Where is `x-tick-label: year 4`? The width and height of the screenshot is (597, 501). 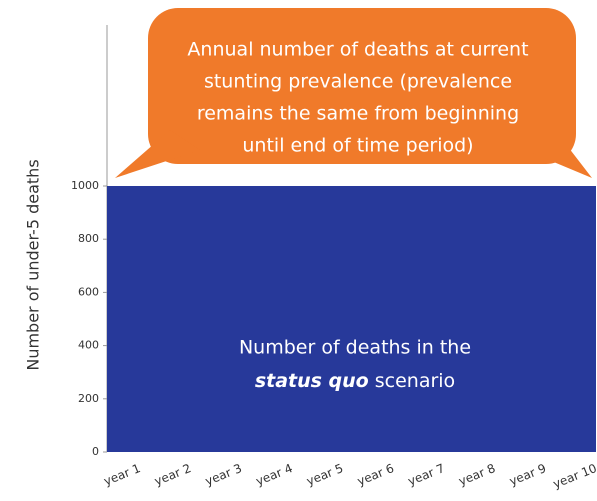
x-tick-label: year 4 is located at coordinates (274, 474).